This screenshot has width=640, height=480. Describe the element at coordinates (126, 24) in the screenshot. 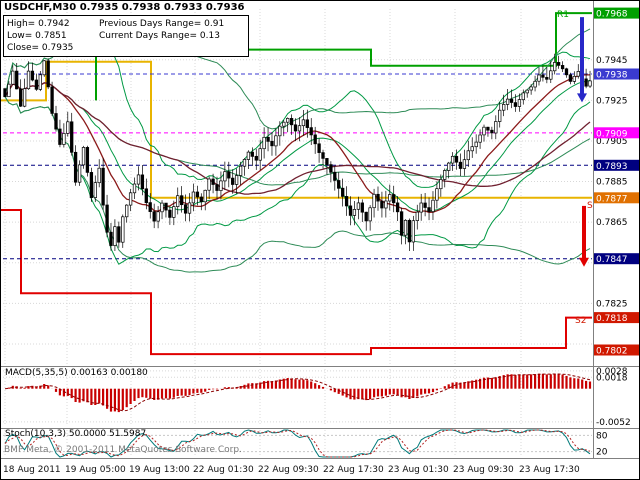

I see `info-row-high: High= 0.7942 Previous Days Range= 0.91` at that location.